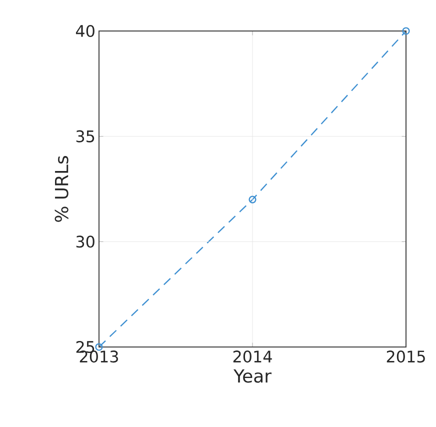 This screenshot has height=427, width=436. Describe the element at coordinates (85, 31) in the screenshot. I see `y-tick-label: 40` at that location.